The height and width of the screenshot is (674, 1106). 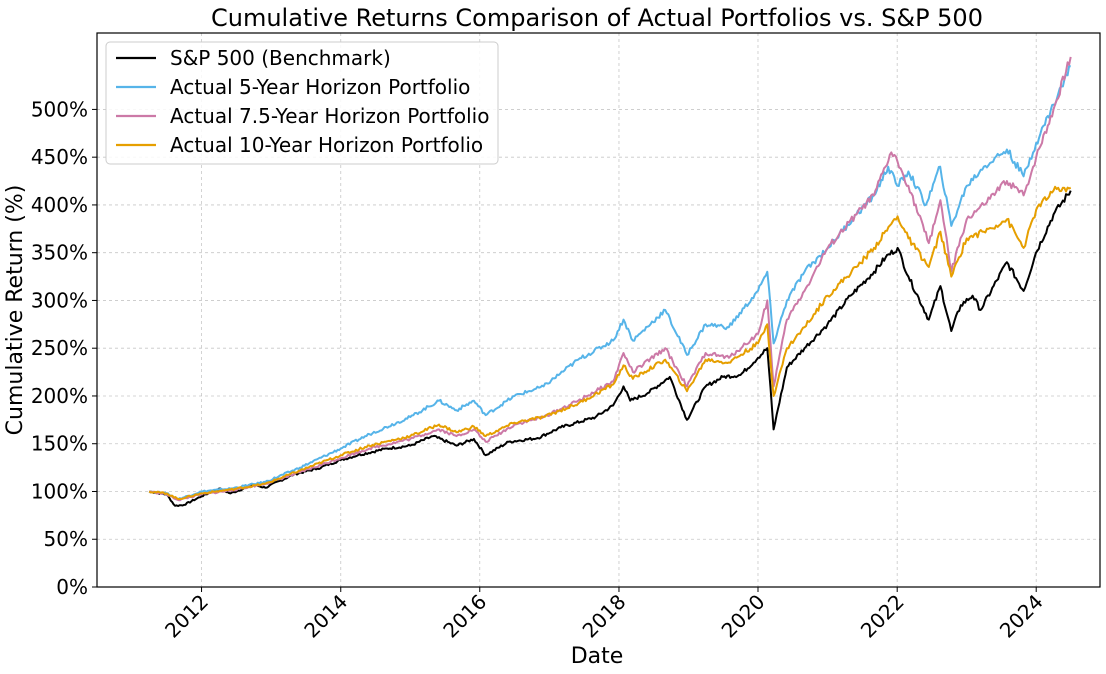 I want to click on legend-label: S&P 500 (Benchmark), so click(x=280, y=58).